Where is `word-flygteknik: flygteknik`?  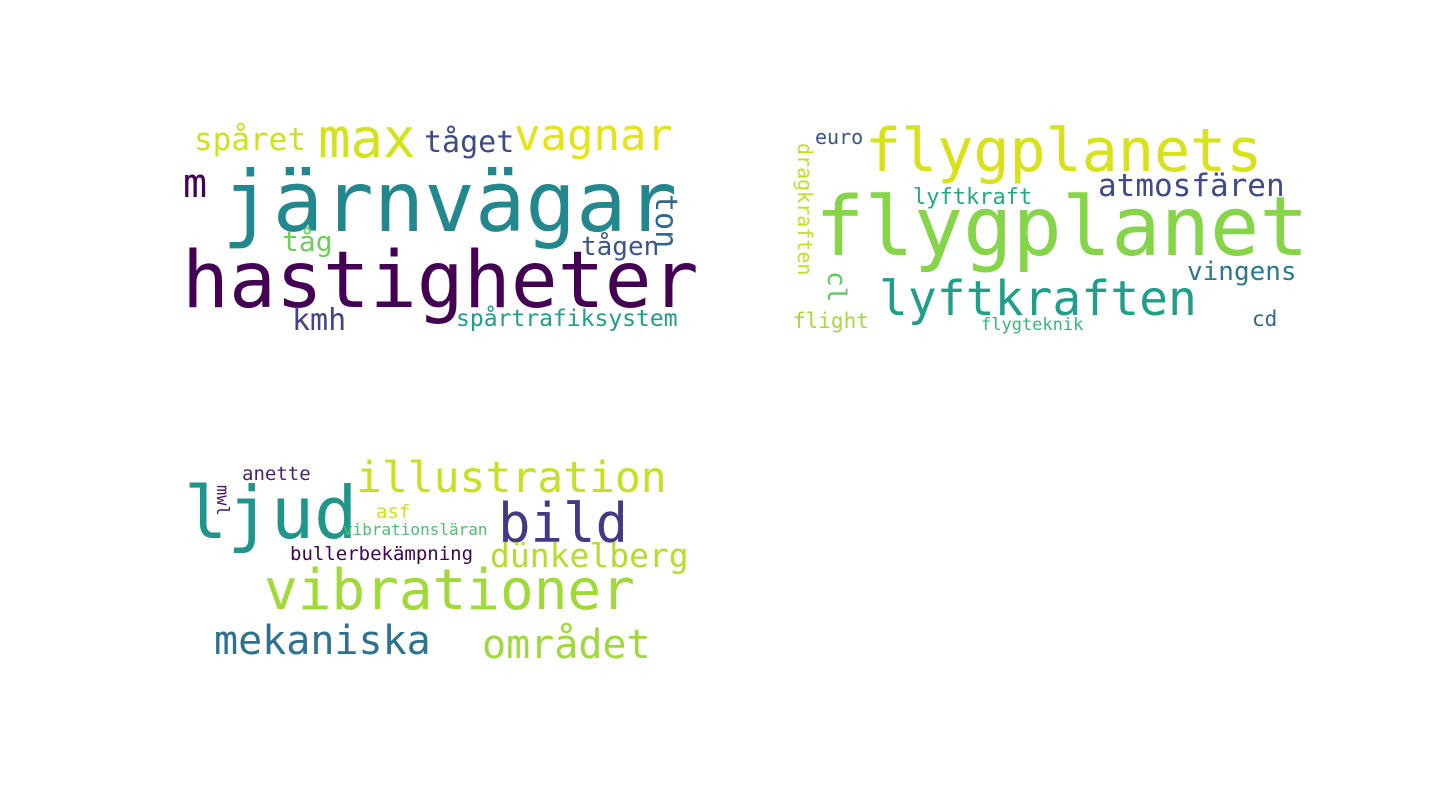 word-flygteknik: flygteknik is located at coordinates (1032, 325).